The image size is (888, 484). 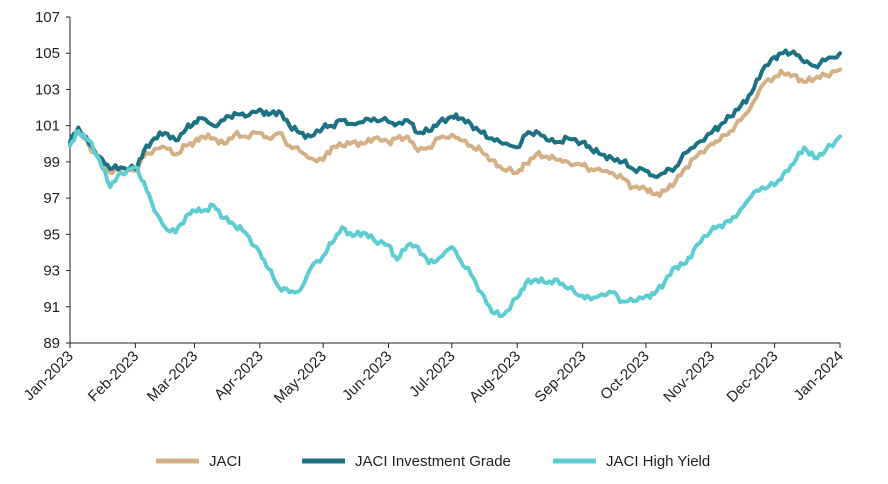 I want to click on y-tick-label: 91, so click(x=51, y=307).